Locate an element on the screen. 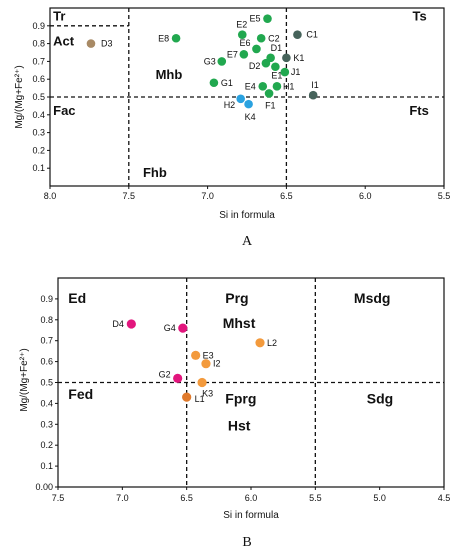 The height and width of the screenshot is (550, 463). data-point-d4: D4 is located at coordinates (124, 324).